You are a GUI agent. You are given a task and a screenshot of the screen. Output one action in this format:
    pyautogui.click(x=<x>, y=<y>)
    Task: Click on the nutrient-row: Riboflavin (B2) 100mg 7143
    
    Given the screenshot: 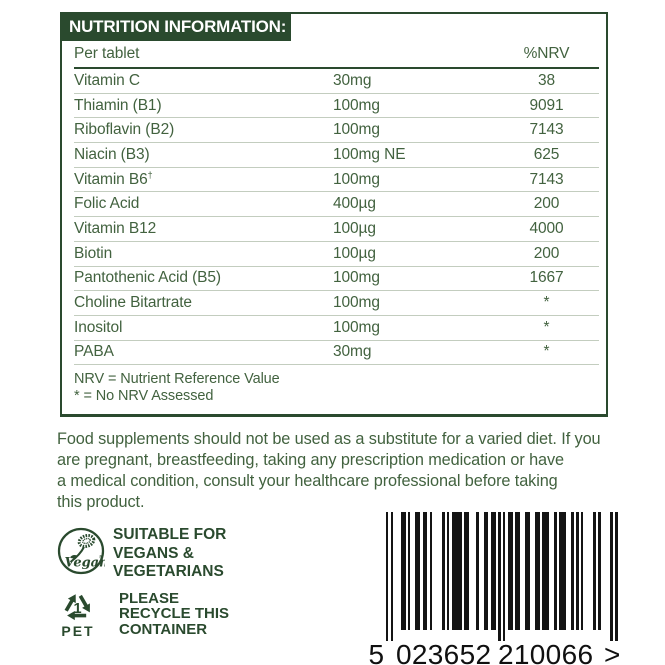 What is the action you would take?
    pyautogui.click(x=336, y=131)
    